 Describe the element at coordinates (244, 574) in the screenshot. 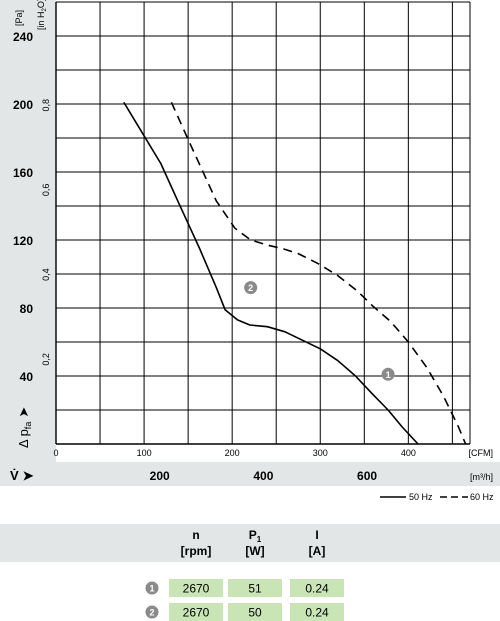

I see `operating-point-table: n[rpm]P1[W]I[A]1 2670 51 0.242 2670 50 0.24` at that location.